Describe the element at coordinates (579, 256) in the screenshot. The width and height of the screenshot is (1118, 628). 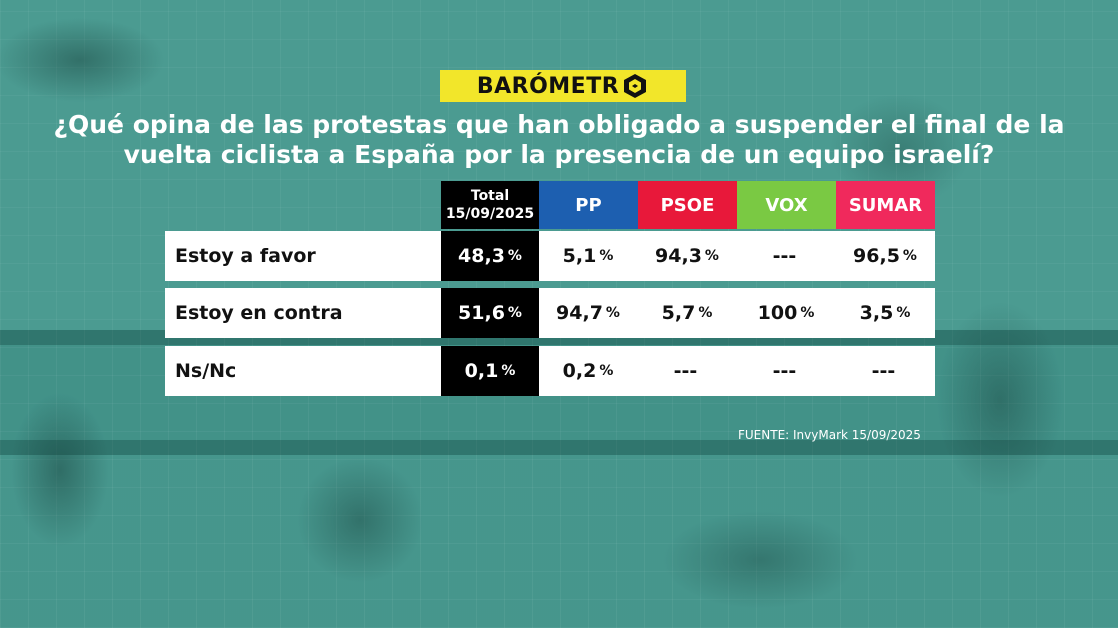
I see `cell-value: 5,1` at that location.